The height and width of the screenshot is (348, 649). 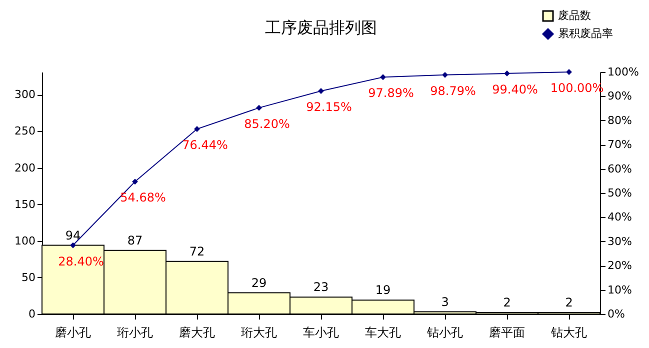 I want to click on data-label: 92.15%, so click(x=329, y=107).